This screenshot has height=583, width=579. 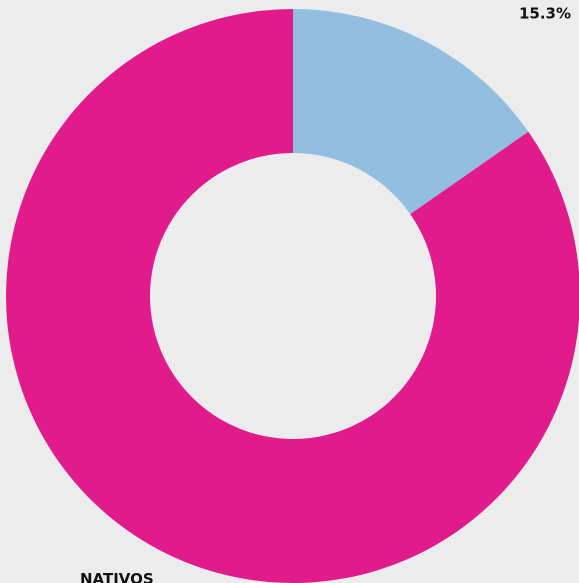 What do you see at coordinates (411, 112) in the screenshot?
I see `donut-segment` at bounding box center [411, 112].